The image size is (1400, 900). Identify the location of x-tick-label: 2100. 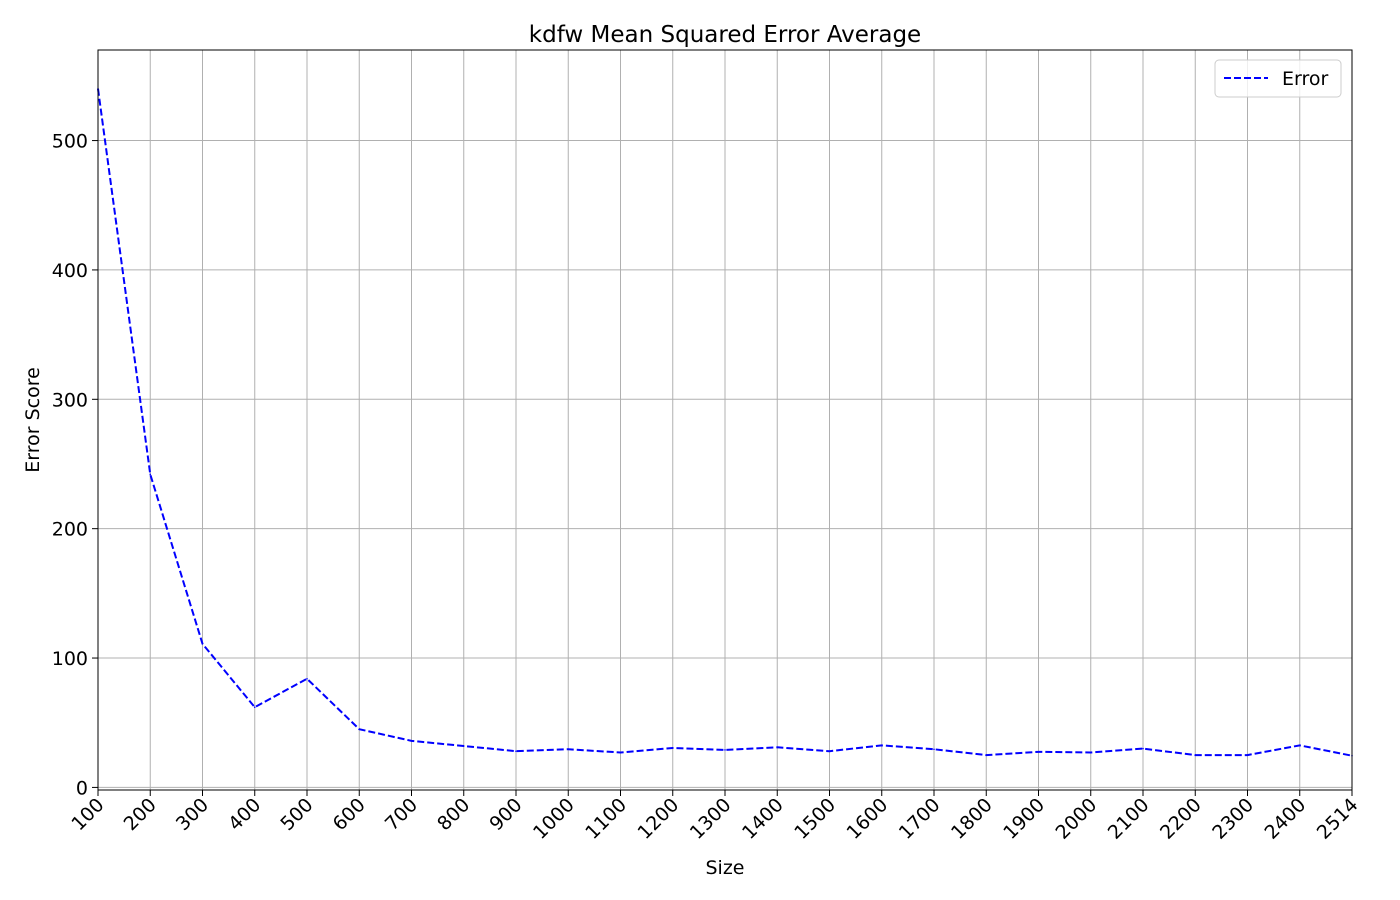
(1129, 819).